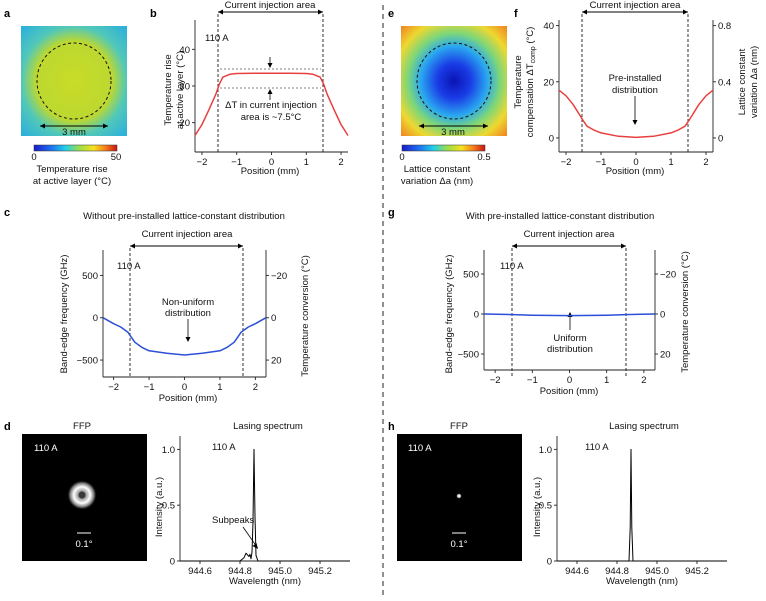 The height and width of the screenshot is (601, 766). I want to click on annotation-line-1: Non-uniform, so click(188, 302).